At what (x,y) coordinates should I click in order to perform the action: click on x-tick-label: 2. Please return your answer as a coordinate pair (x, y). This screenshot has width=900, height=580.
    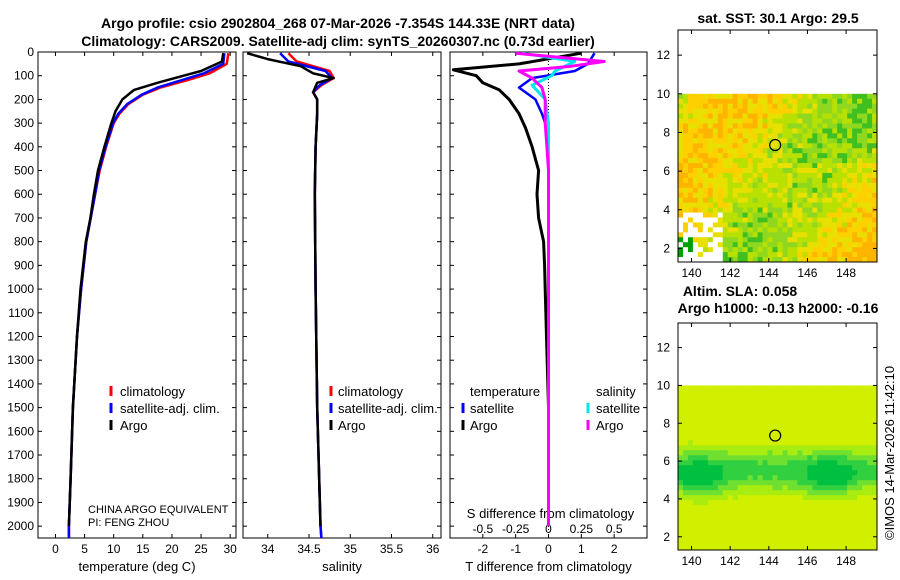
    Looking at the image, I should click on (614, 549).